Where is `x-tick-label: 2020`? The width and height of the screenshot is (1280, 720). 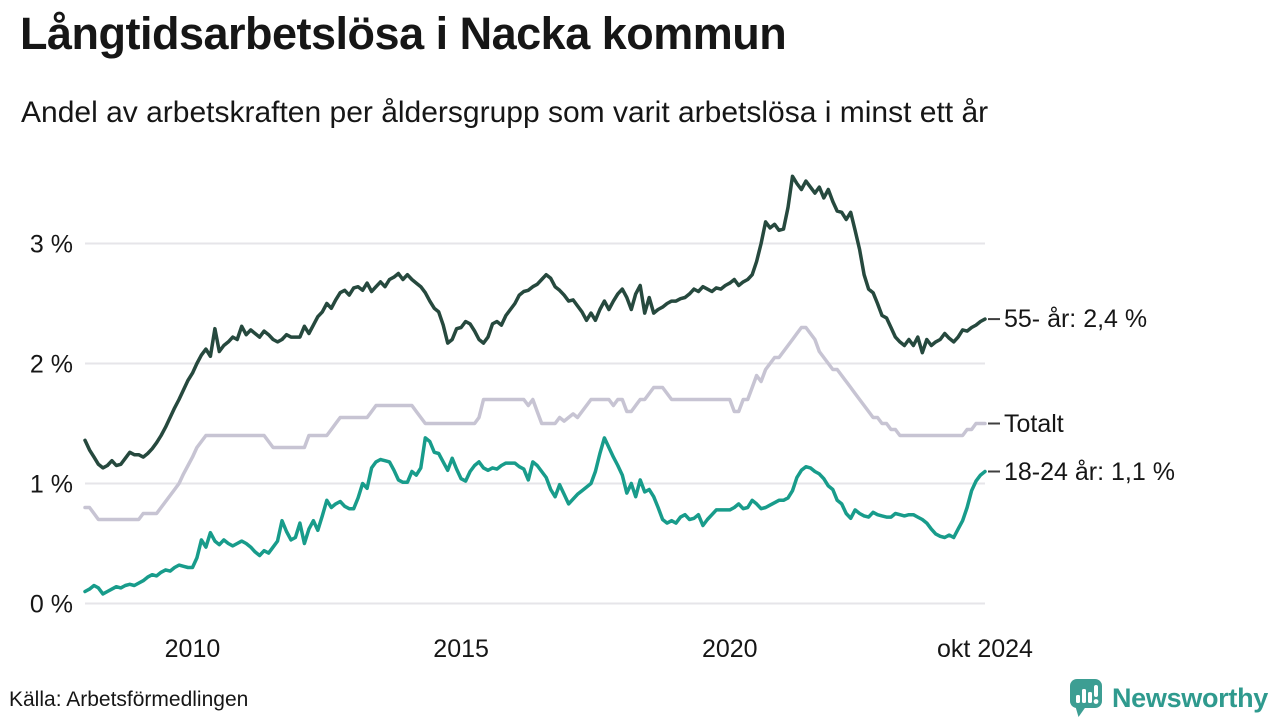 x-tick-label: 2020 is located at coordinates (730, 649).